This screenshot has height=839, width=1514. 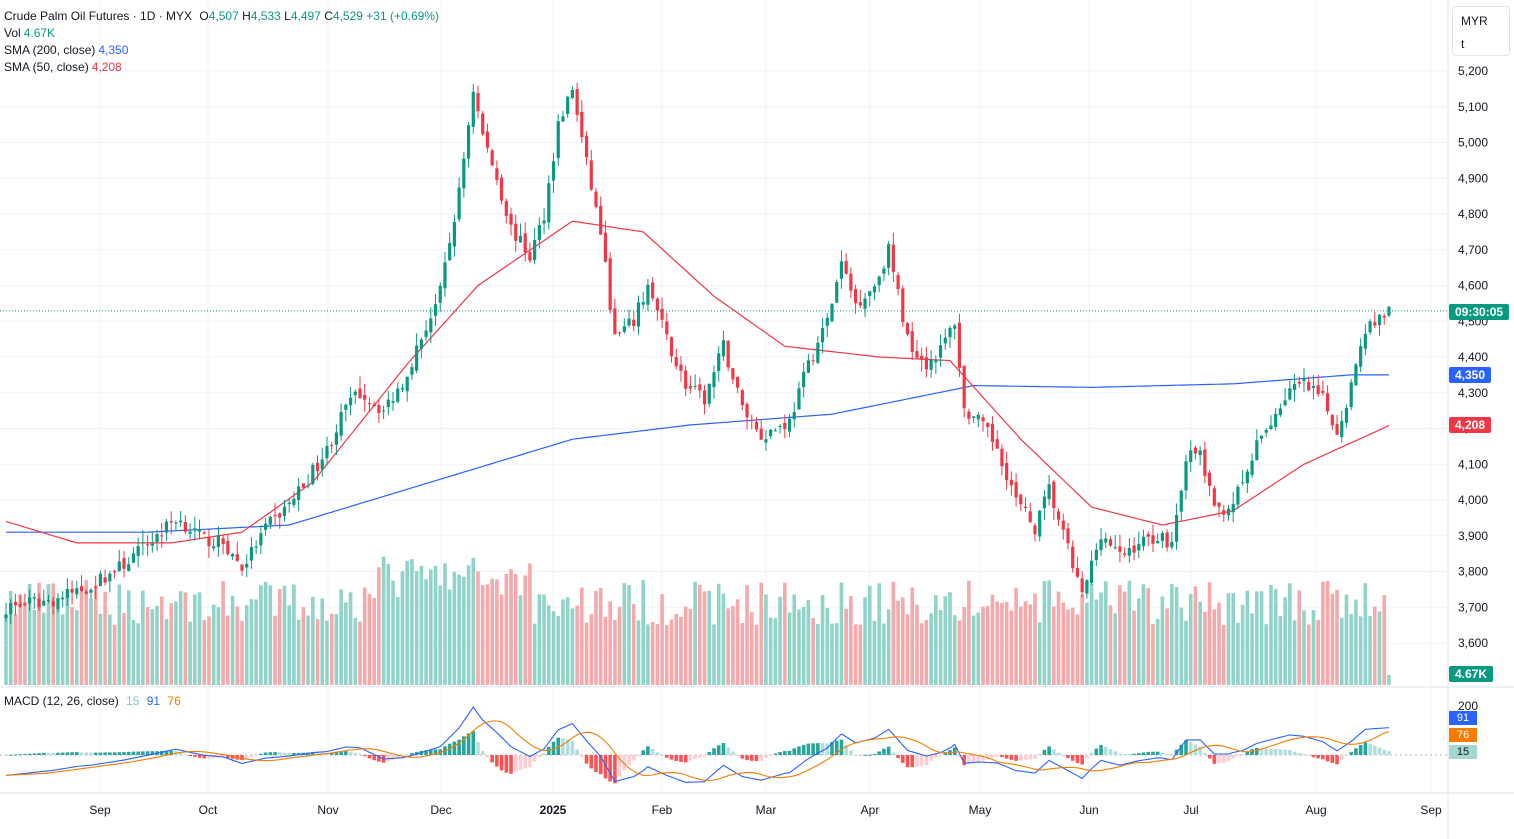 I want to click on sma200-legend: SMA (200, close) 4,350, so click(x=66, y=50).